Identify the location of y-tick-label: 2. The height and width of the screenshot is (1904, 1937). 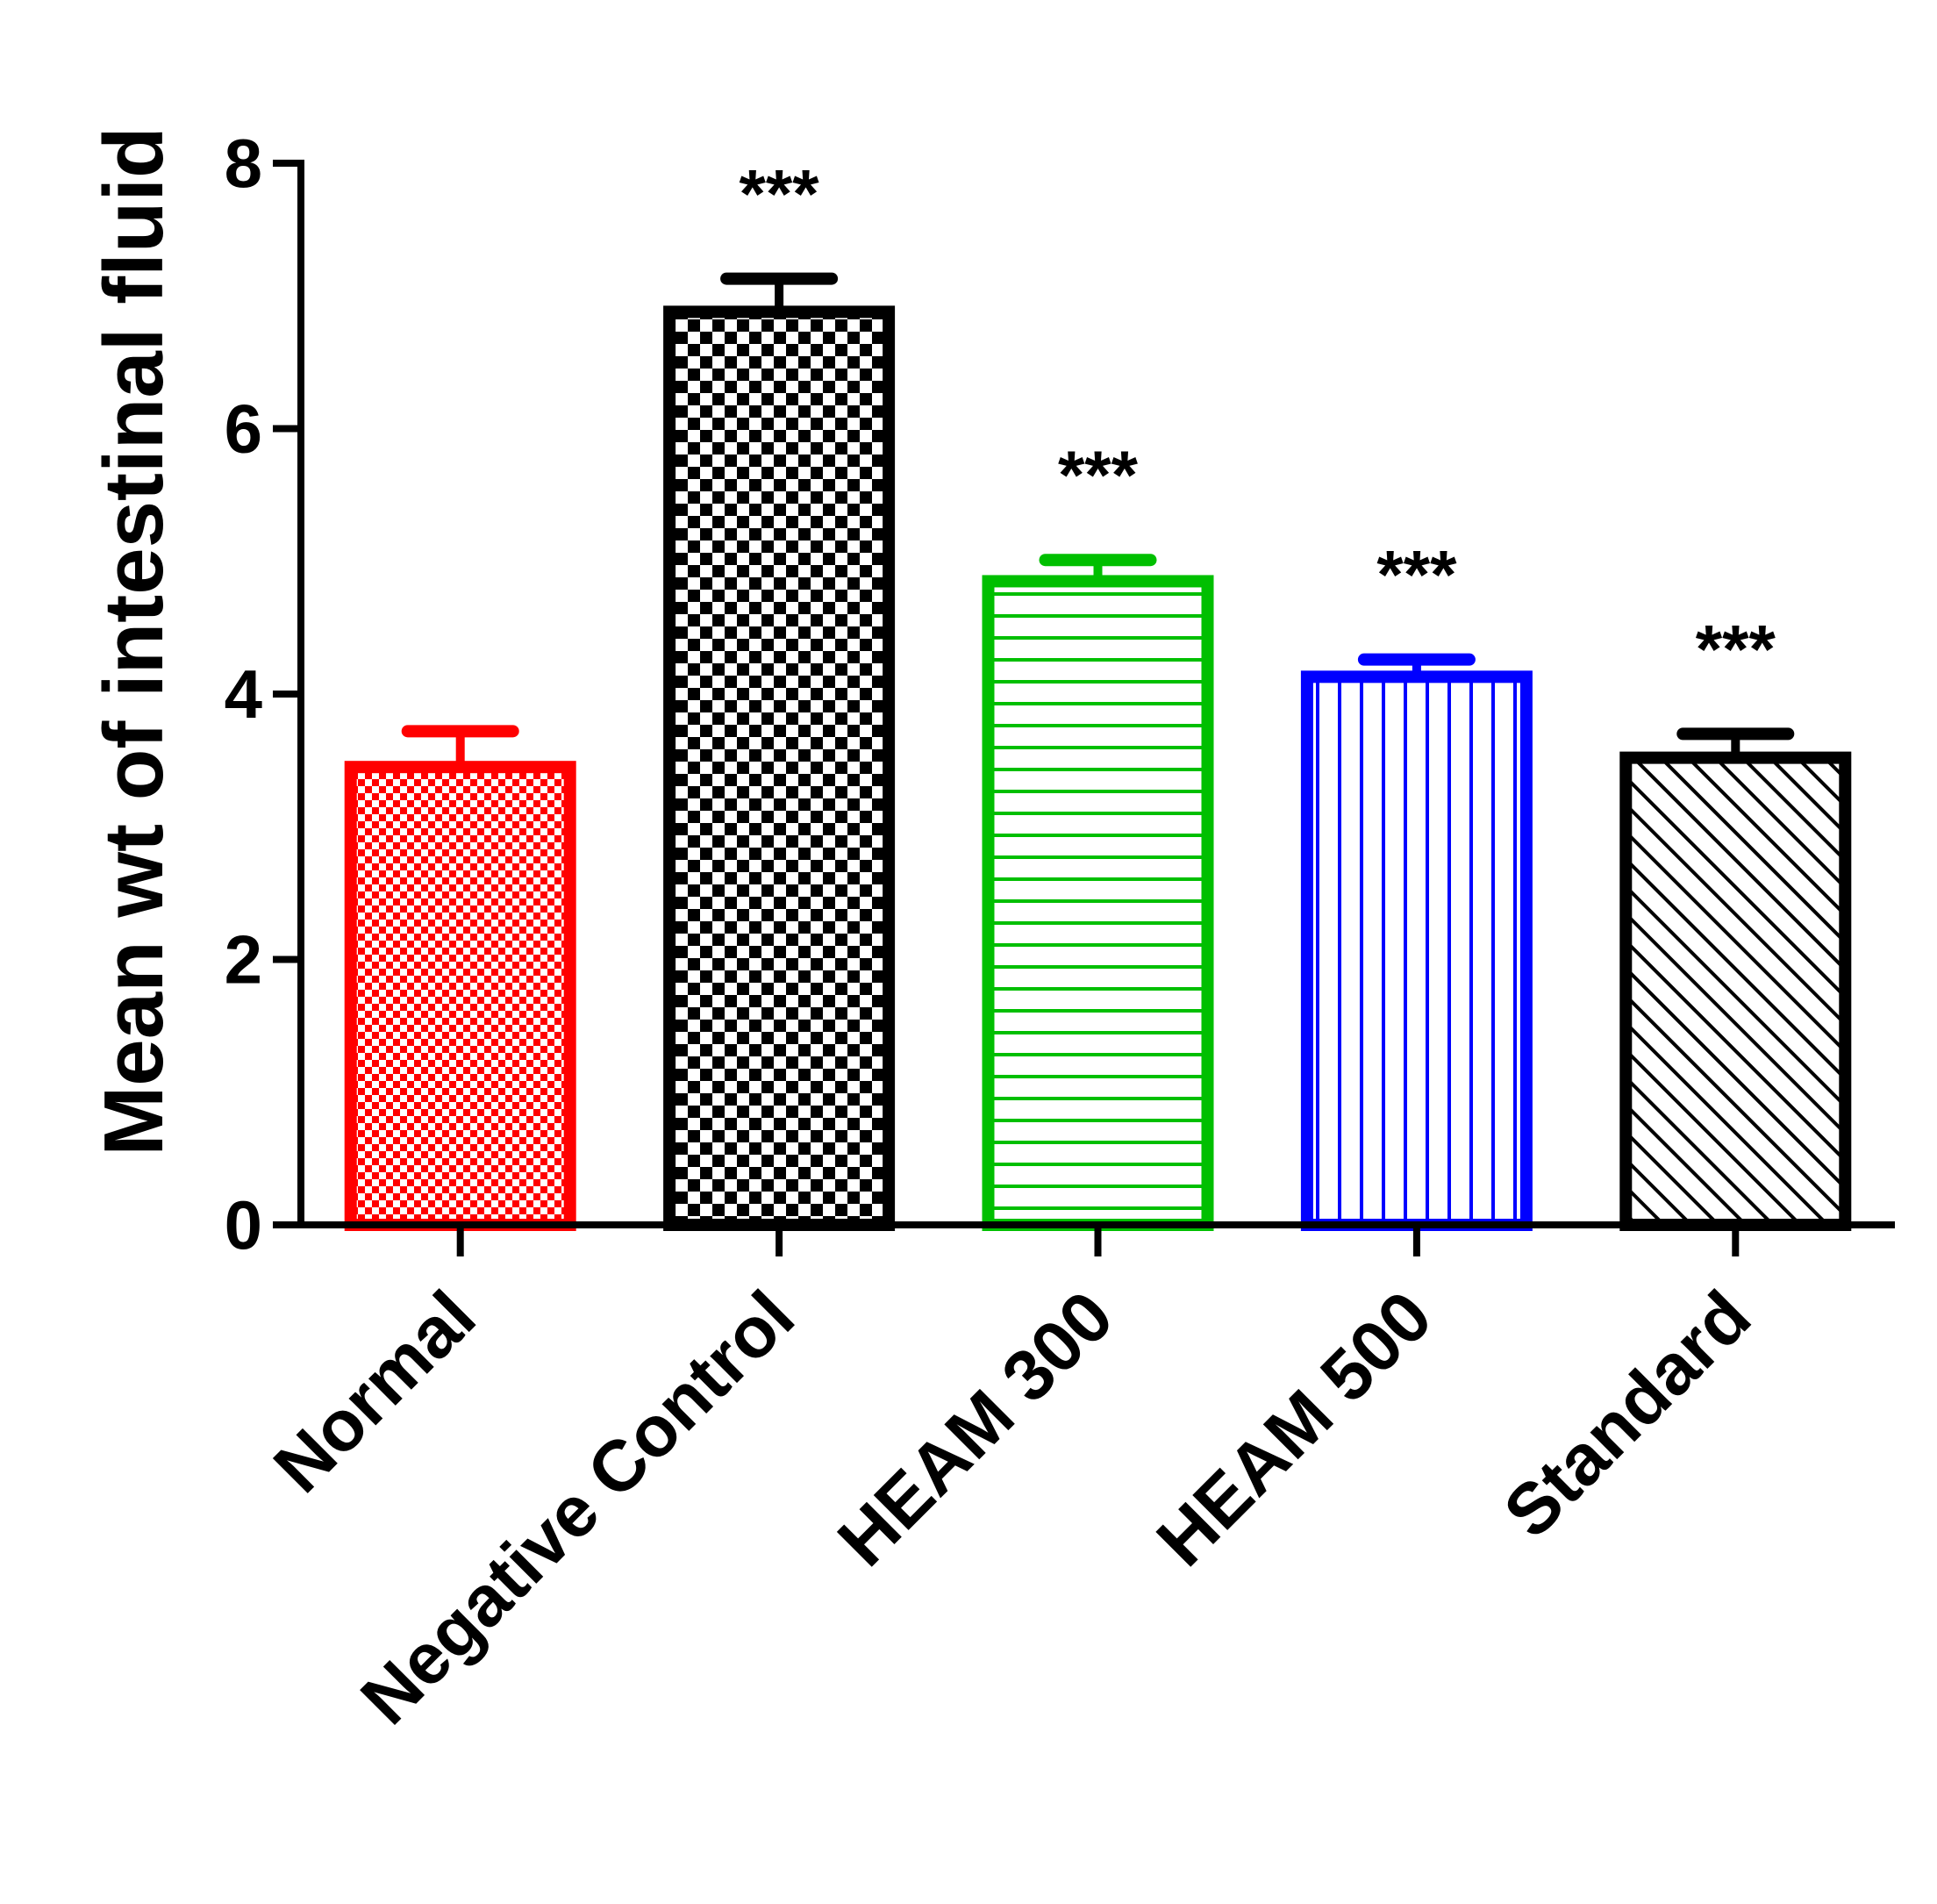
(243, 960).